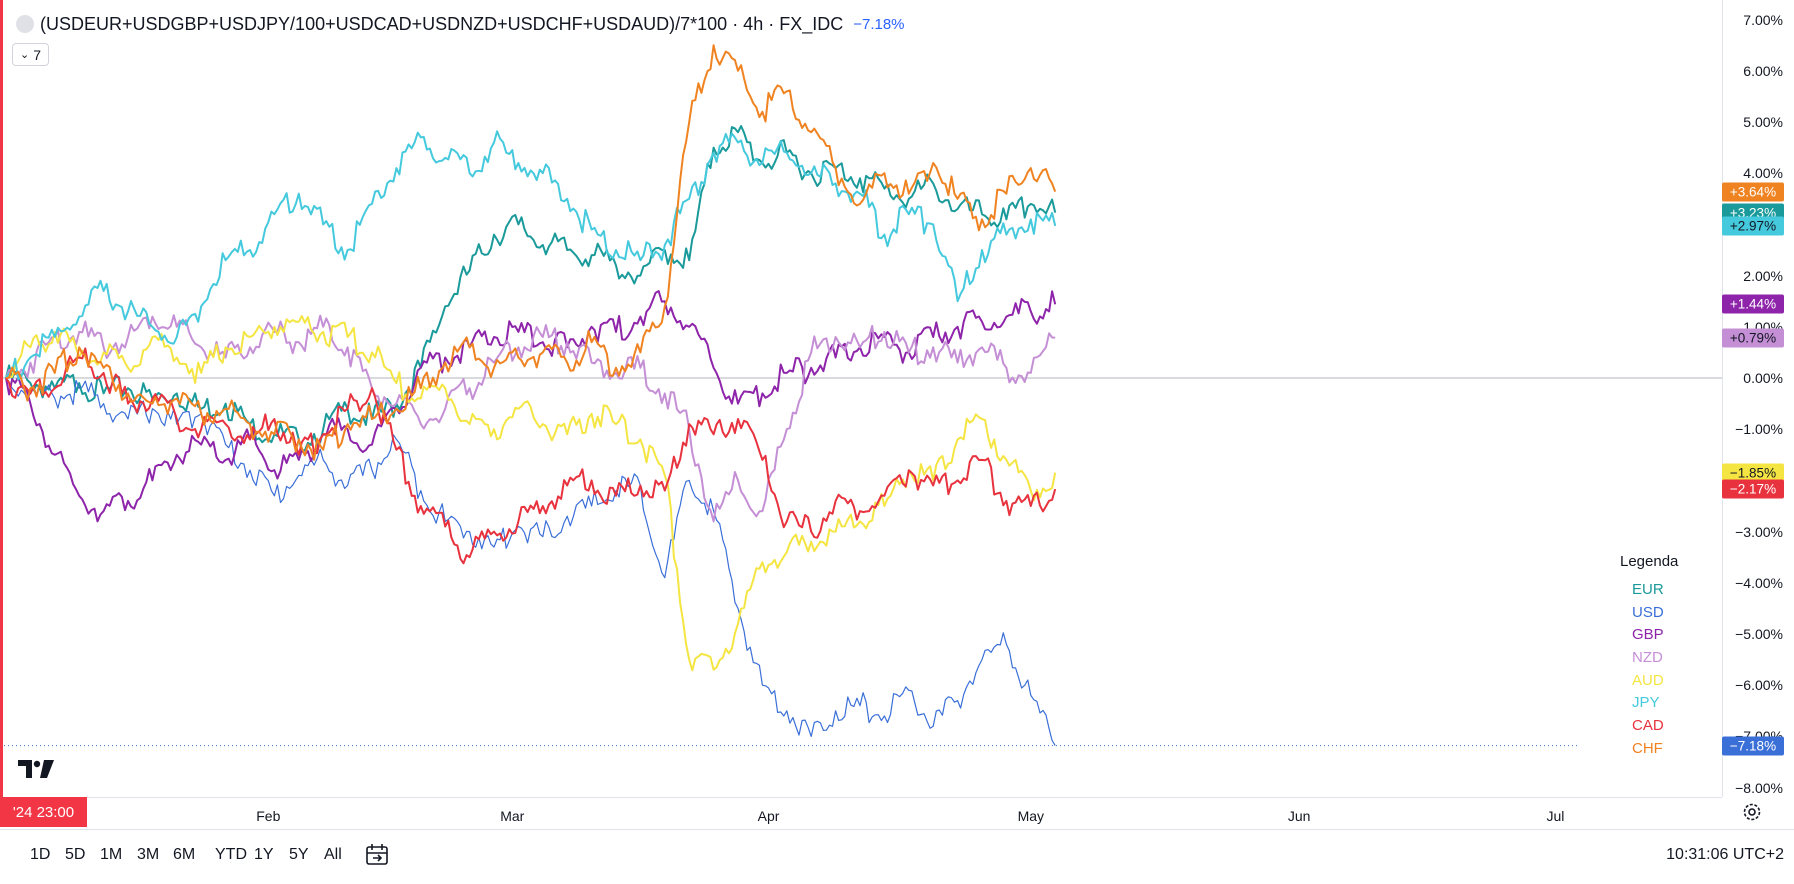 This screenshot has width=1794, height=884. Describe the element at coordinates (1, 413) in the screenshot. I see `session-marker` at that location.